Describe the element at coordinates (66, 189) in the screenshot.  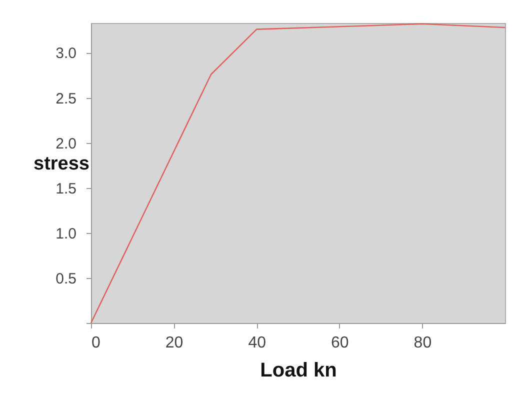
I see `y-tick-label: 1.5` at that location.